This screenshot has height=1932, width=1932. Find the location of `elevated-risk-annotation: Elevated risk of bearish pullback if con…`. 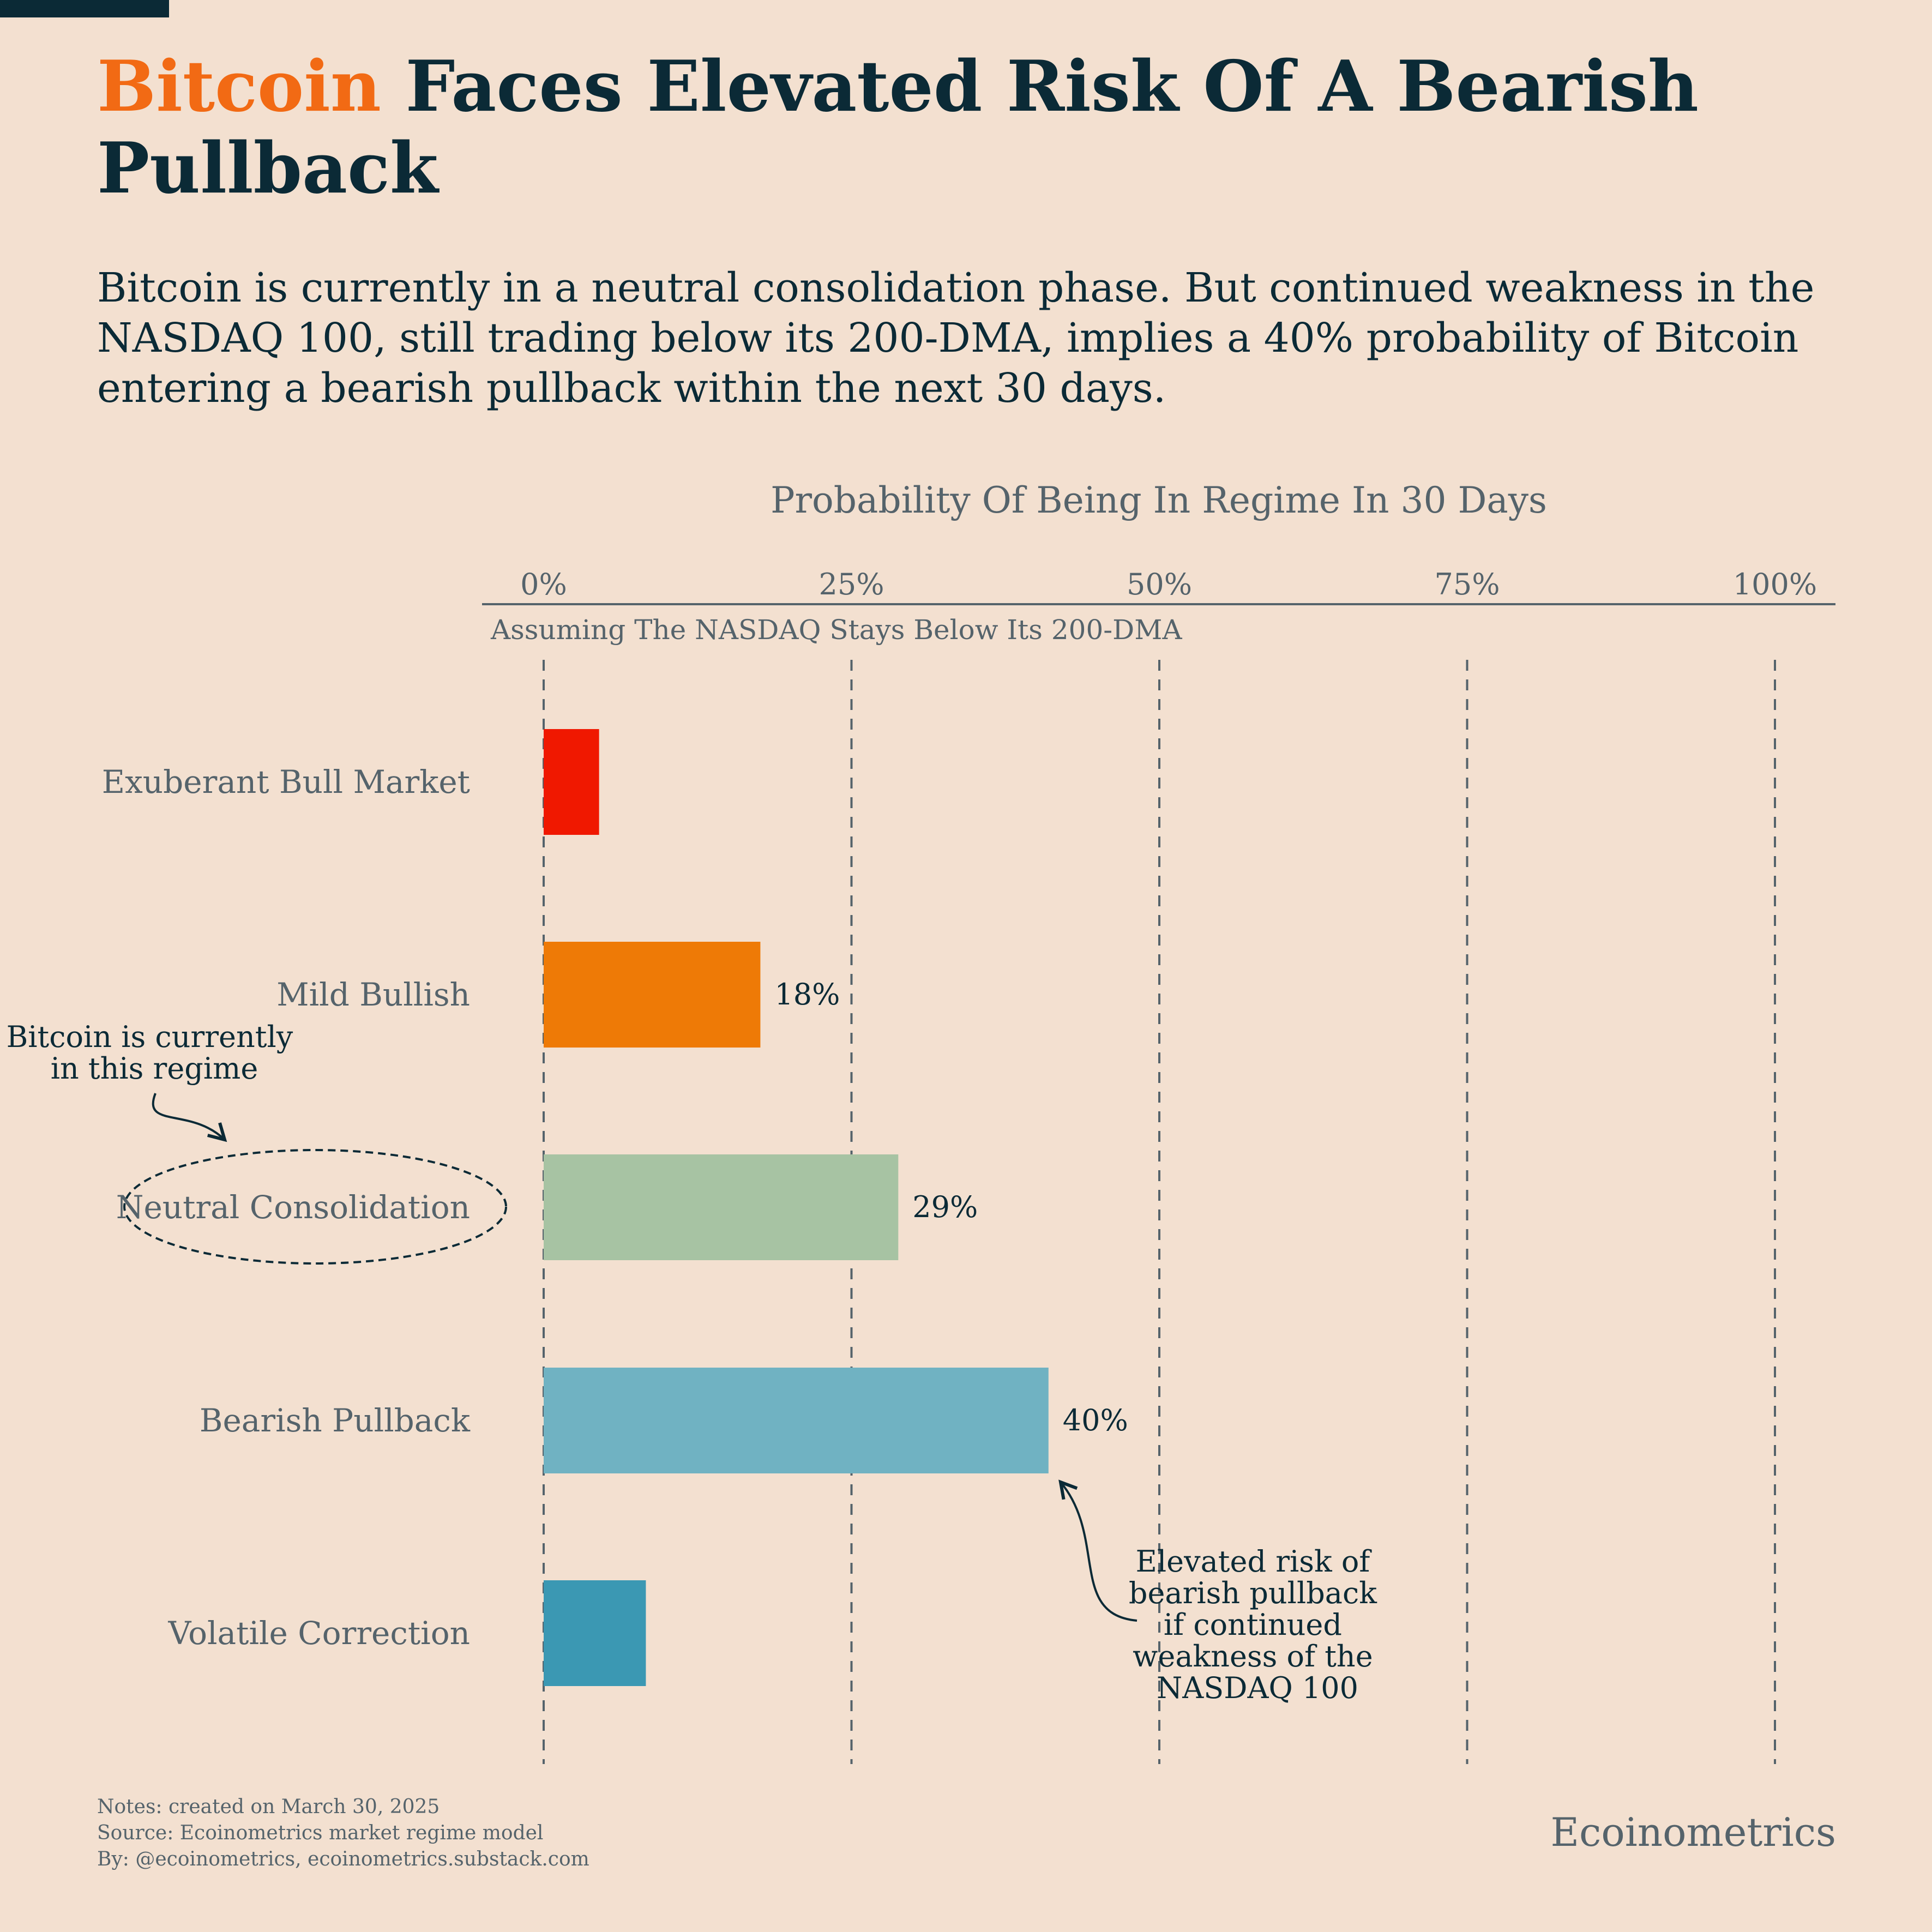

elevated-risk-annotation: Elevated risk of bearish pullback if con… is located at coordinates (1222, 1592).